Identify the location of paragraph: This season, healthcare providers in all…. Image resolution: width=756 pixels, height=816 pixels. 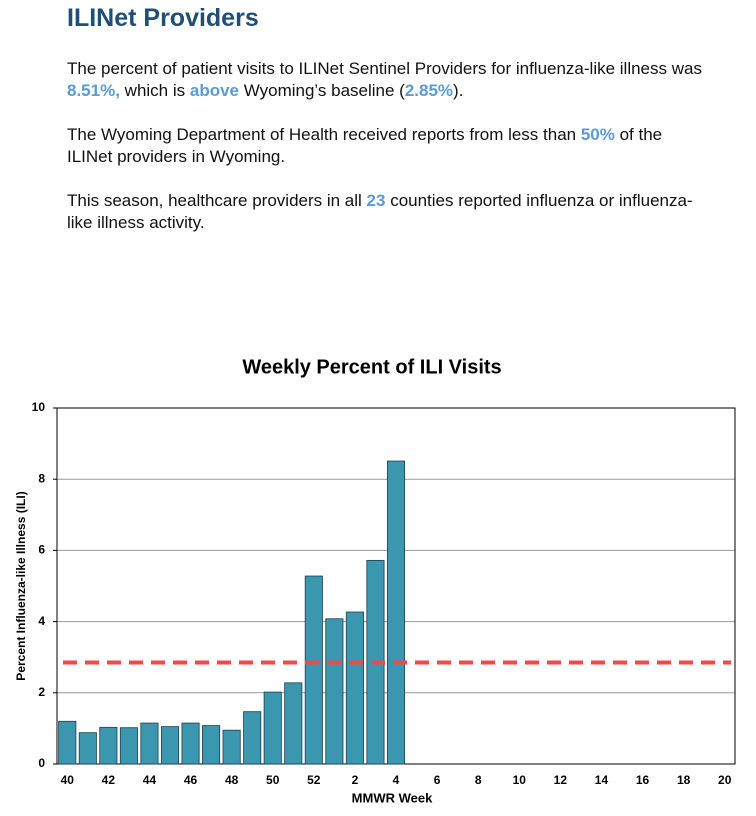
(387, 212).